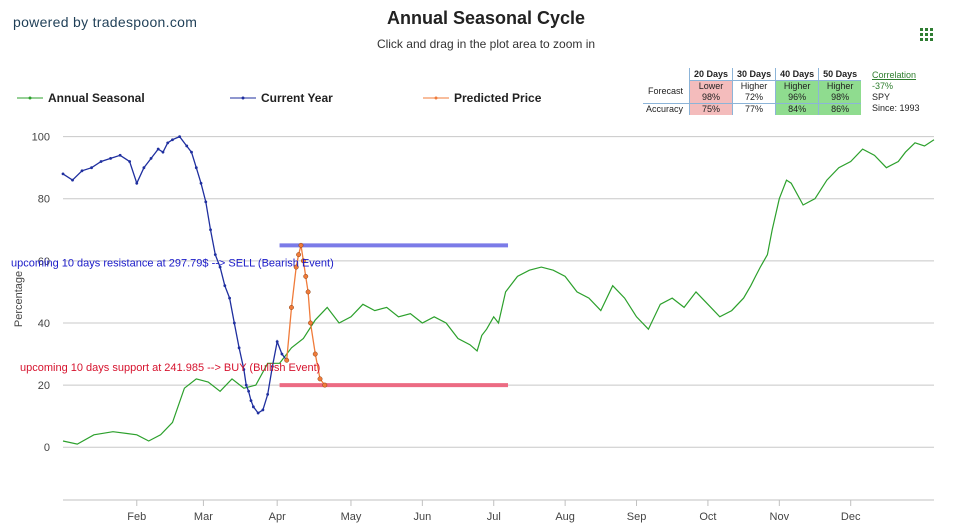 Image resolution: width=972 pixels, height=526 pixels. I want to click on y-tick-label: 80, so click(44, 200).